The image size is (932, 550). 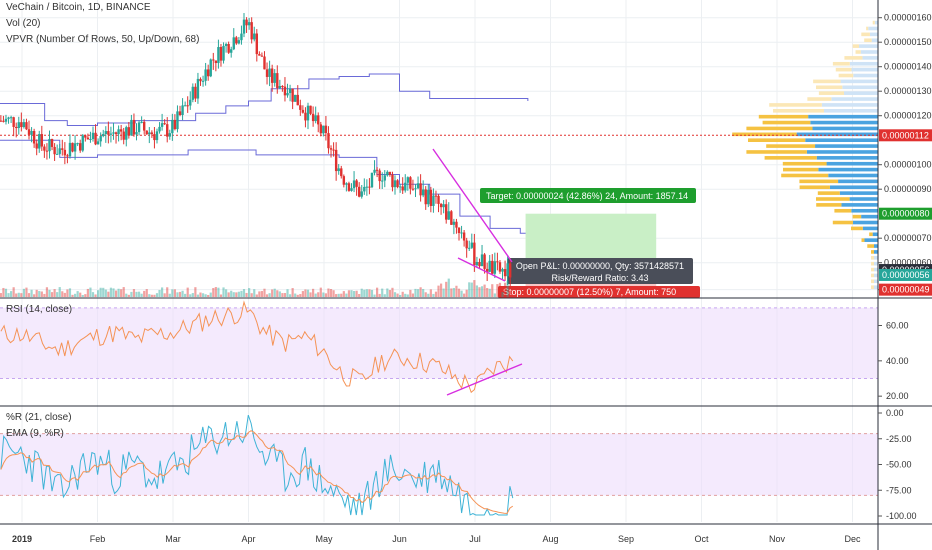 I want to click on rsi-tick-label: 60.00, so click(x=897, y=326).